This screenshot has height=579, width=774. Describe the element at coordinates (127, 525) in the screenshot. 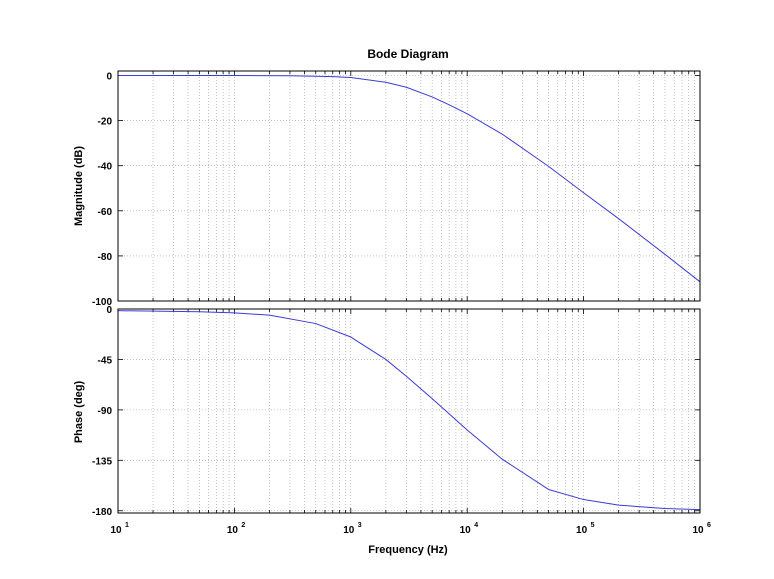

I see `x-tick-label-exponent: 1` at that location.